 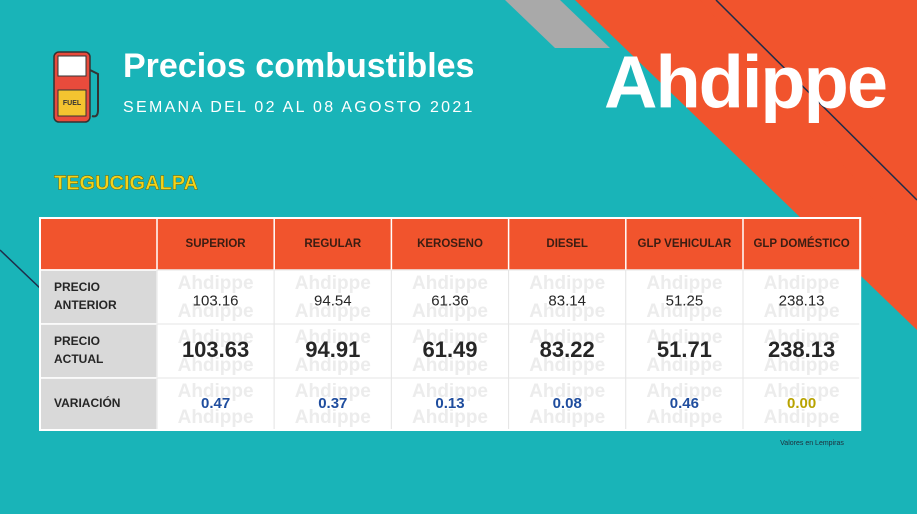 What do you see at coordinates (450, 300) in the screenshot?
I see `cell-value: 61.36` at bounding box center [450, 300].